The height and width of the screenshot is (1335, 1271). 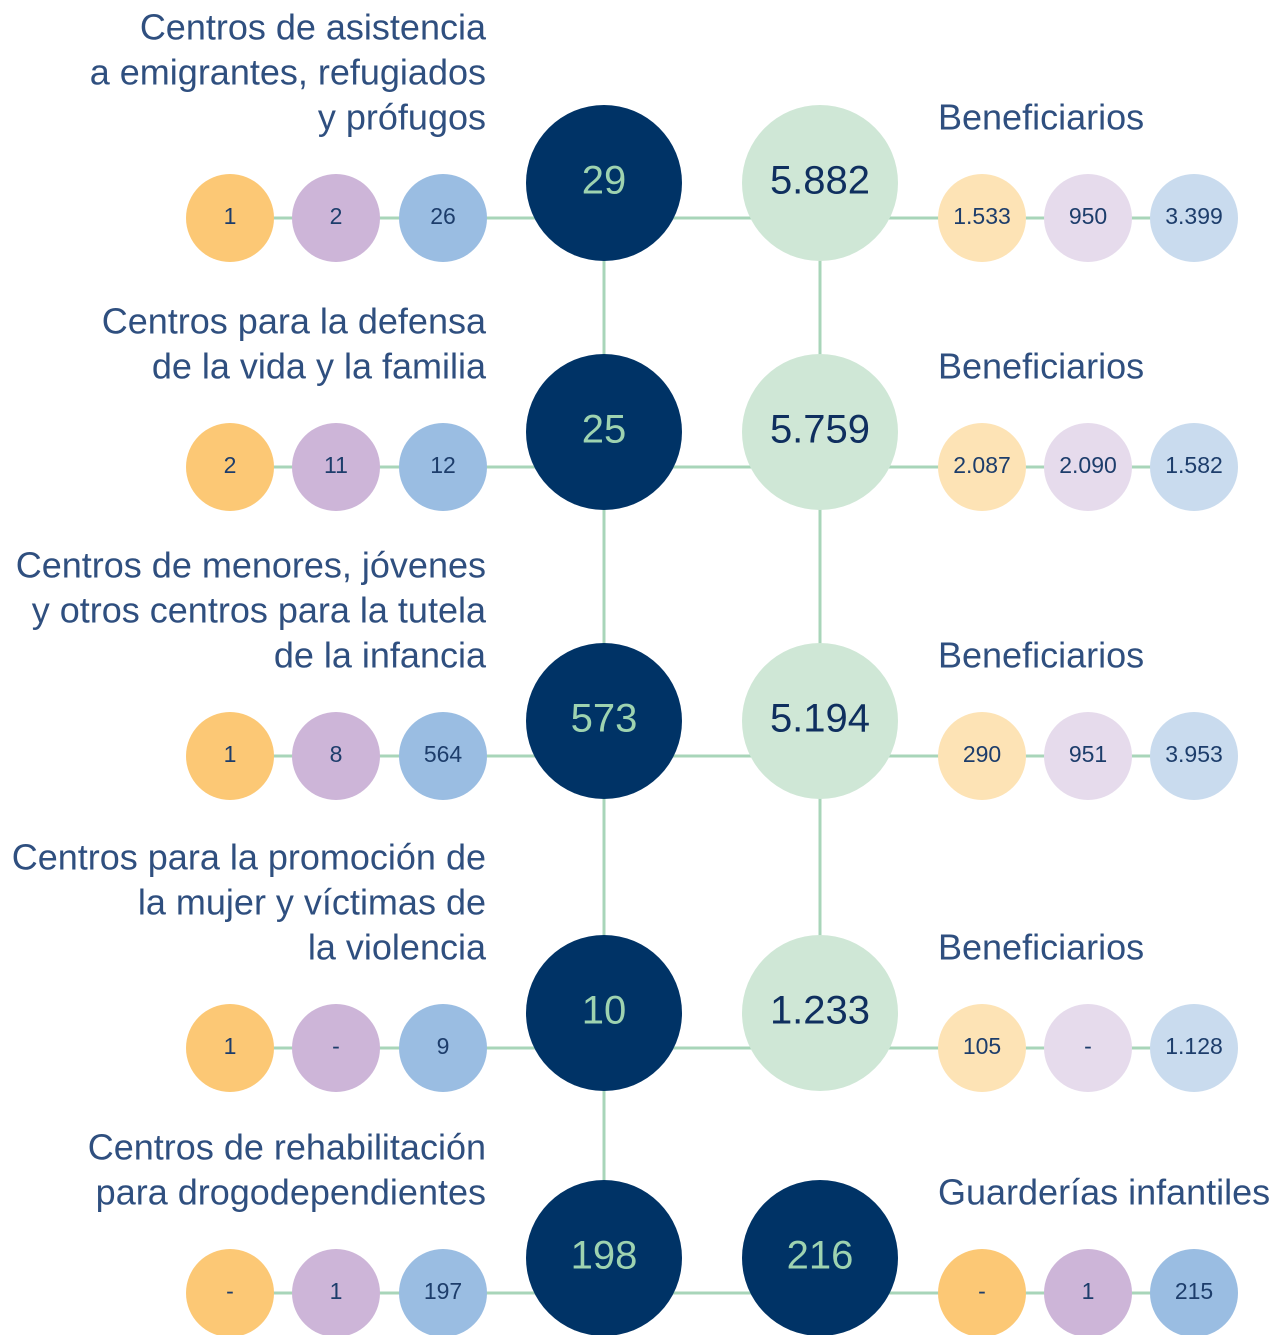 I want to click on beneficiaries-value: 216, so click(x=820, y=1256).